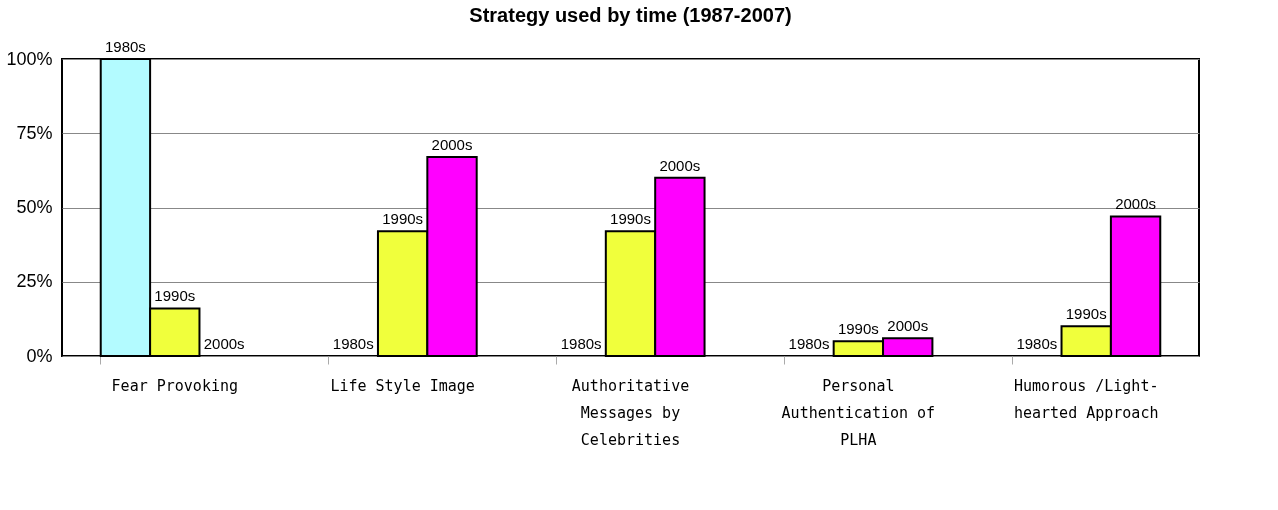 Image resolution: width=1278 pixels, height=510 pixels. What do you see at coordinates (1086, 399) in the screenshot?
I see `x-tick-label: Humorous /Light-hearted Approach` at bounding box center [1086, 399].